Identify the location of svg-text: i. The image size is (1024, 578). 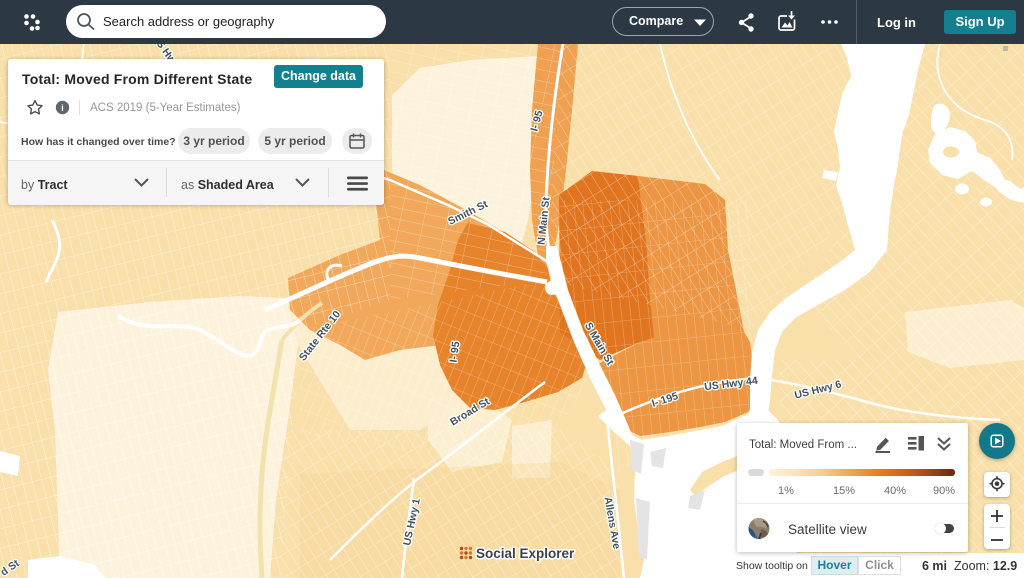
(62, 108).